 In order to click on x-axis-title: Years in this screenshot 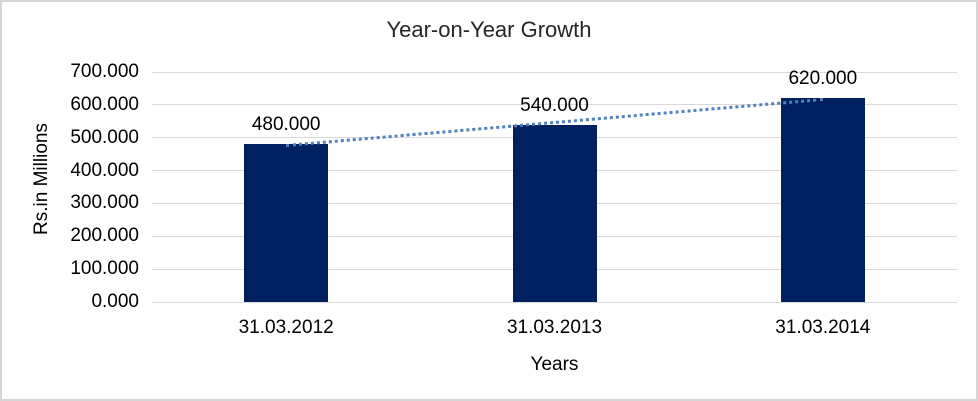, I will do `click(554, 364)`.